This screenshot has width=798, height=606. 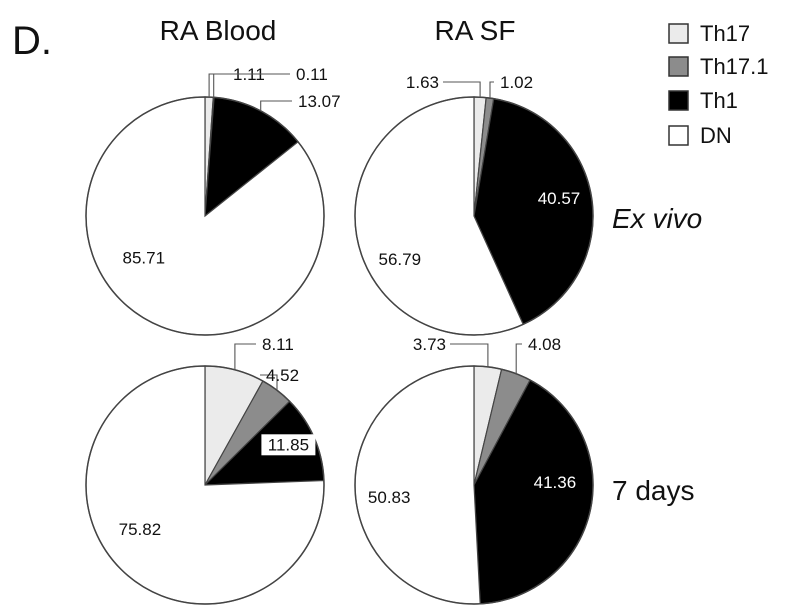 I want to click on legend-item-th17: Th17, so click(x=709, y=33).